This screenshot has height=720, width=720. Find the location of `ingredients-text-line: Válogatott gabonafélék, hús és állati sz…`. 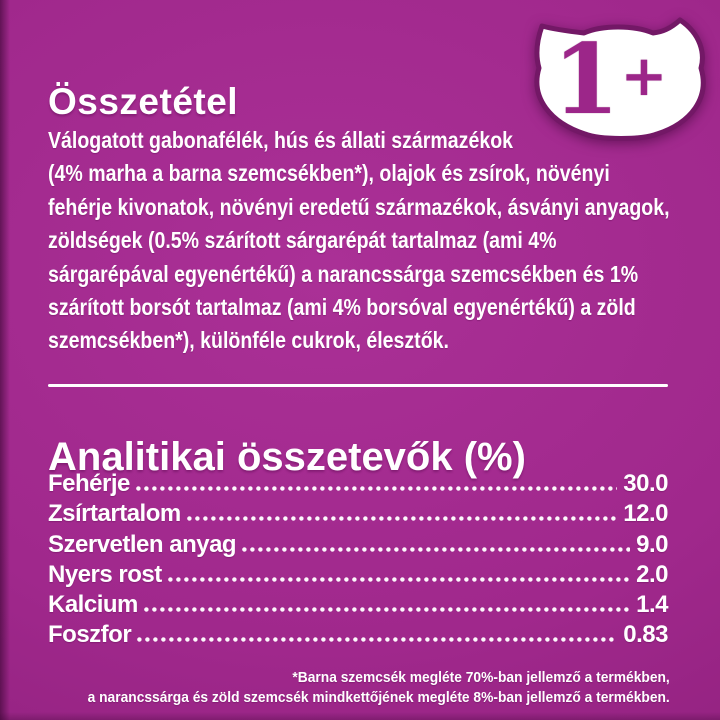

ingredients-text-line: Válogatott gabonafélék, hús és állati sz… is located at coordinates (281, 140).